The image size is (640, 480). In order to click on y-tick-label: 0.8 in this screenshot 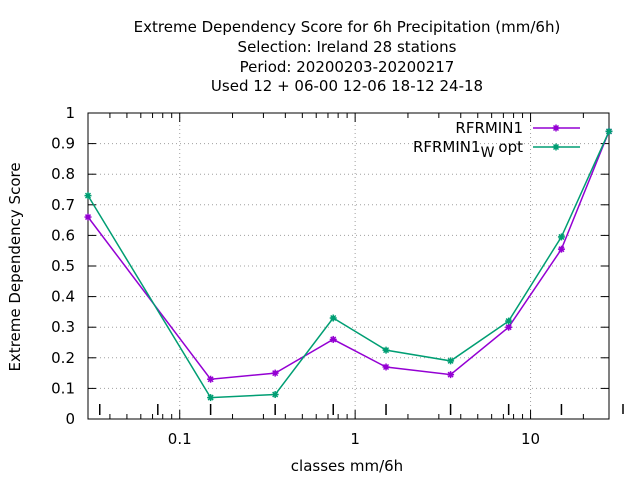, I will do `click(63, 174)`.